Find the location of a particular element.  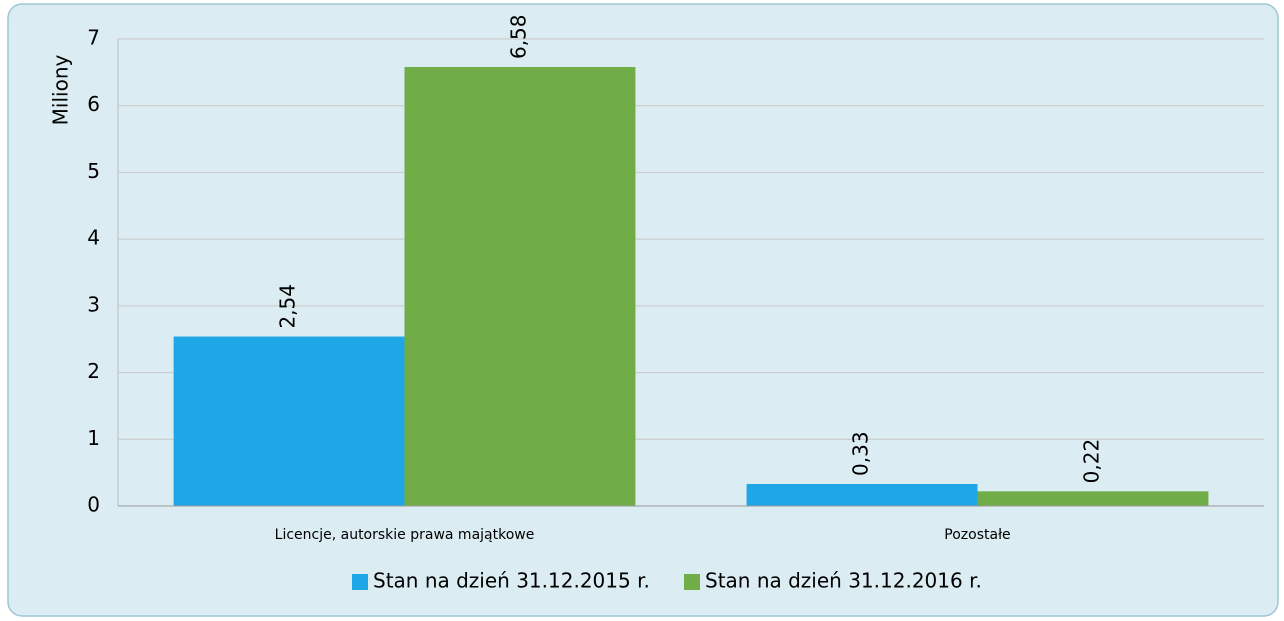

data-label: 6,58 is located at coordinates (518, 36).